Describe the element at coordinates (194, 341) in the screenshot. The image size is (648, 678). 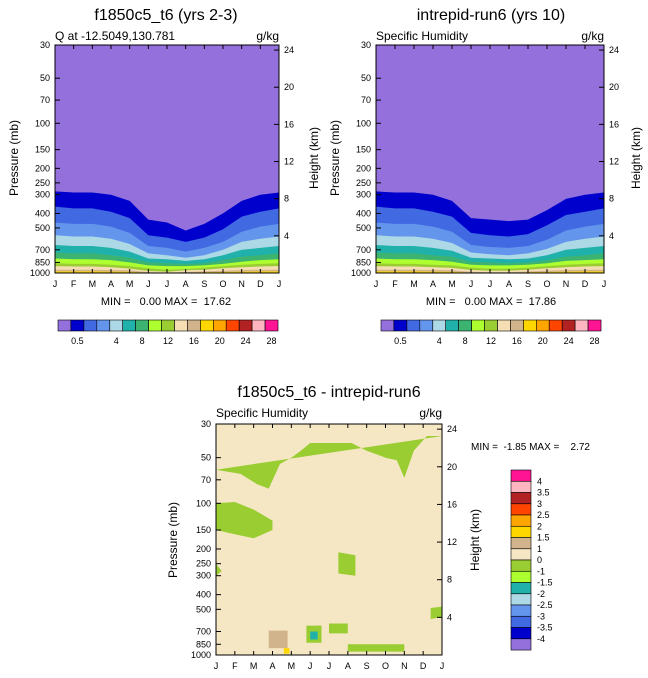
I see `colorbar-label: 16` at that location.